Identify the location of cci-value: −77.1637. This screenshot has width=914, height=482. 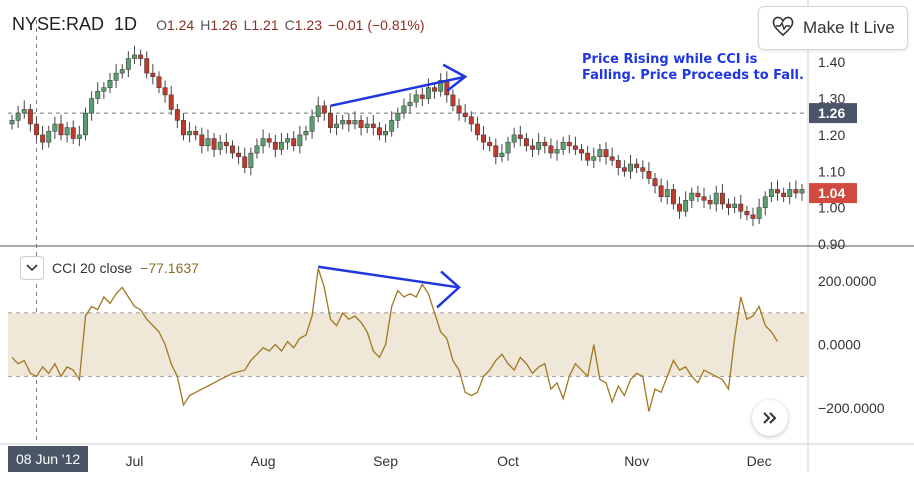
(169, 268).